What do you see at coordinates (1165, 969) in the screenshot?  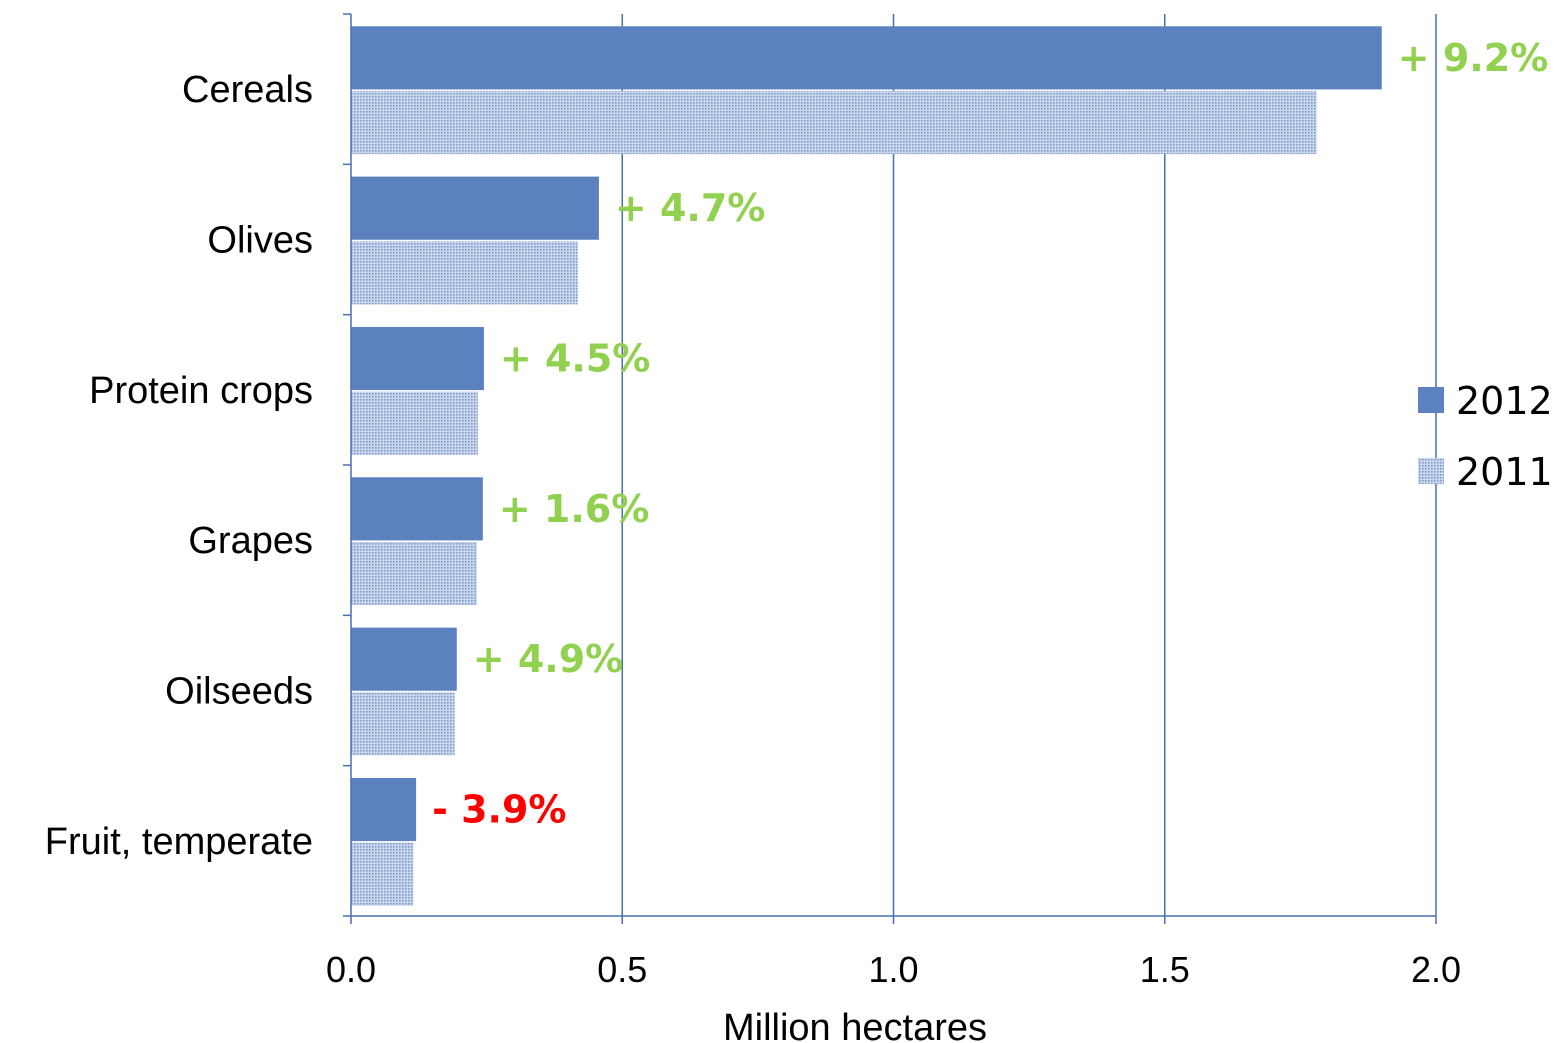 I see `x-tick-label: 1.5` at bounding box center [1165, 969].